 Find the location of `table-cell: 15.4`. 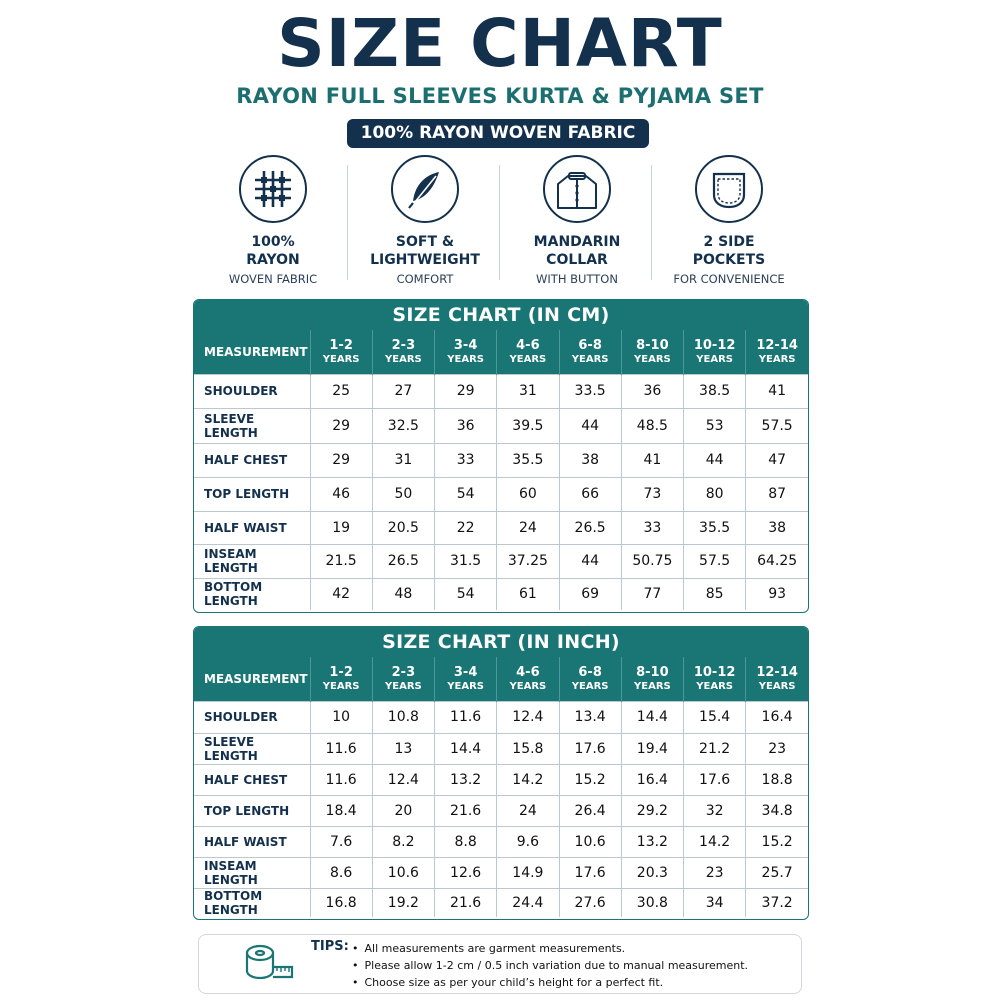

table-cell: 15.4 is located at coordinates (714, 717).